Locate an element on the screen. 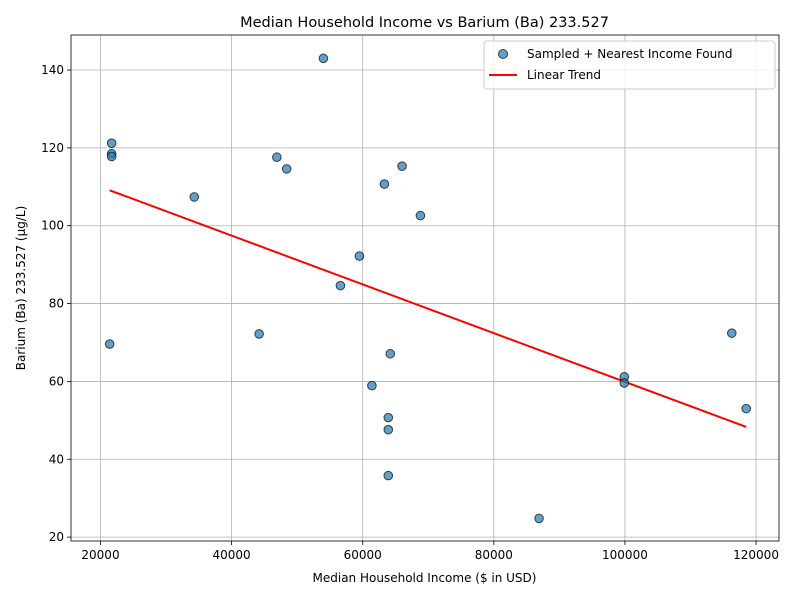 This screenshot has height=600, width=800. x-tick-label: 100000 is located at coordinates (625, 555).